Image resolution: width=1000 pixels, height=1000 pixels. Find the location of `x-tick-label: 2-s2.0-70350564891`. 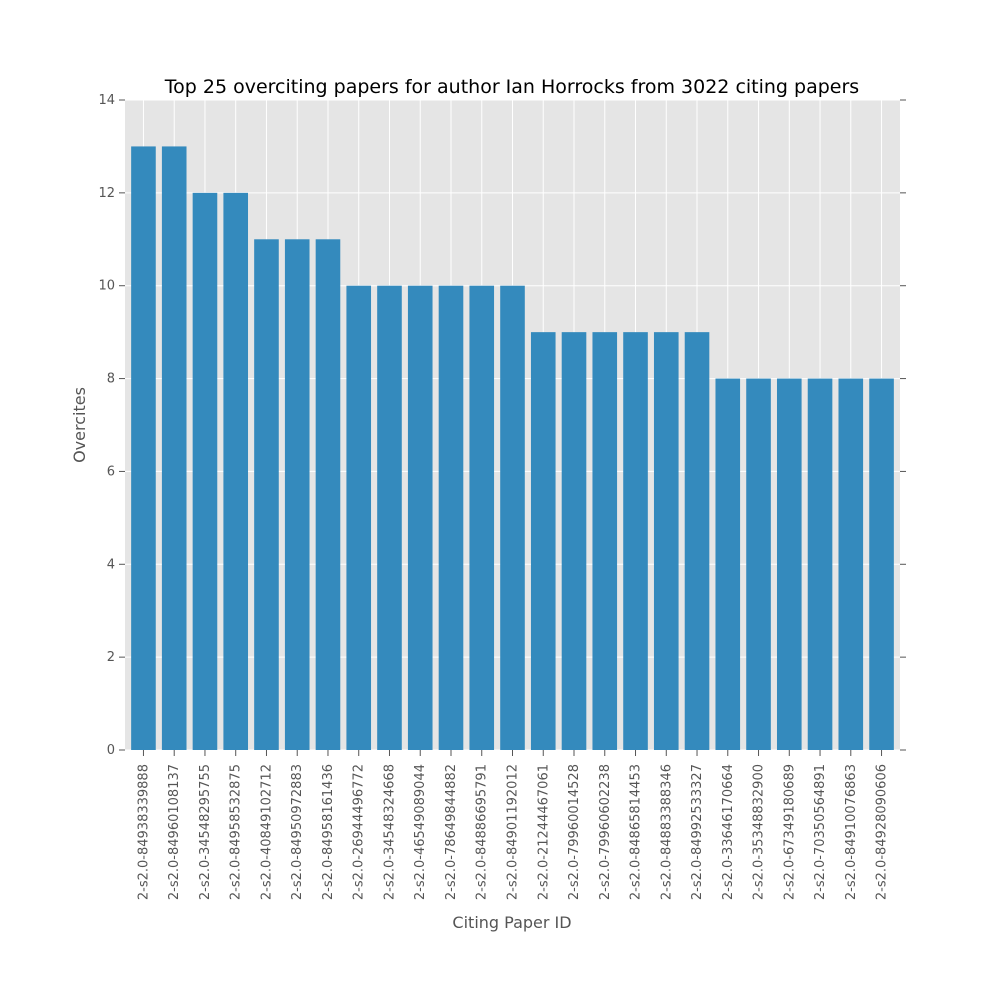

x-tick-label: 2-s2.0-70350564891 is located at coordinates (820, 832).